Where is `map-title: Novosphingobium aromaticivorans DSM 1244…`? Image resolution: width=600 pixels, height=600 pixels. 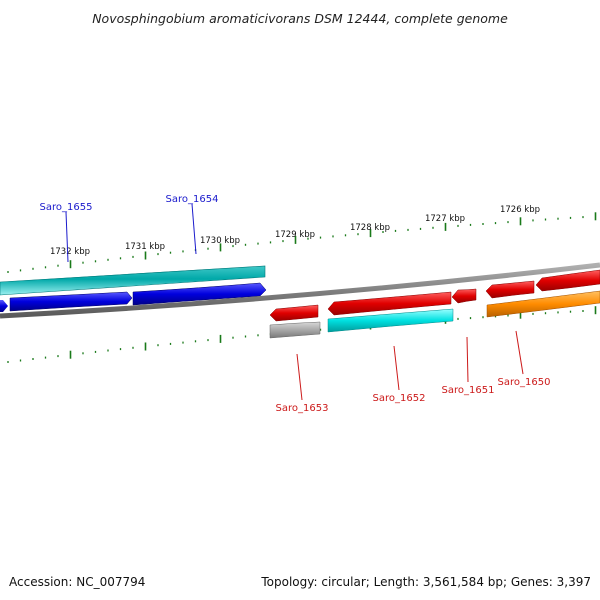
map-title: Novosphingobium aromaticivorans DSM 1244… is located at coordinates (300, 18).